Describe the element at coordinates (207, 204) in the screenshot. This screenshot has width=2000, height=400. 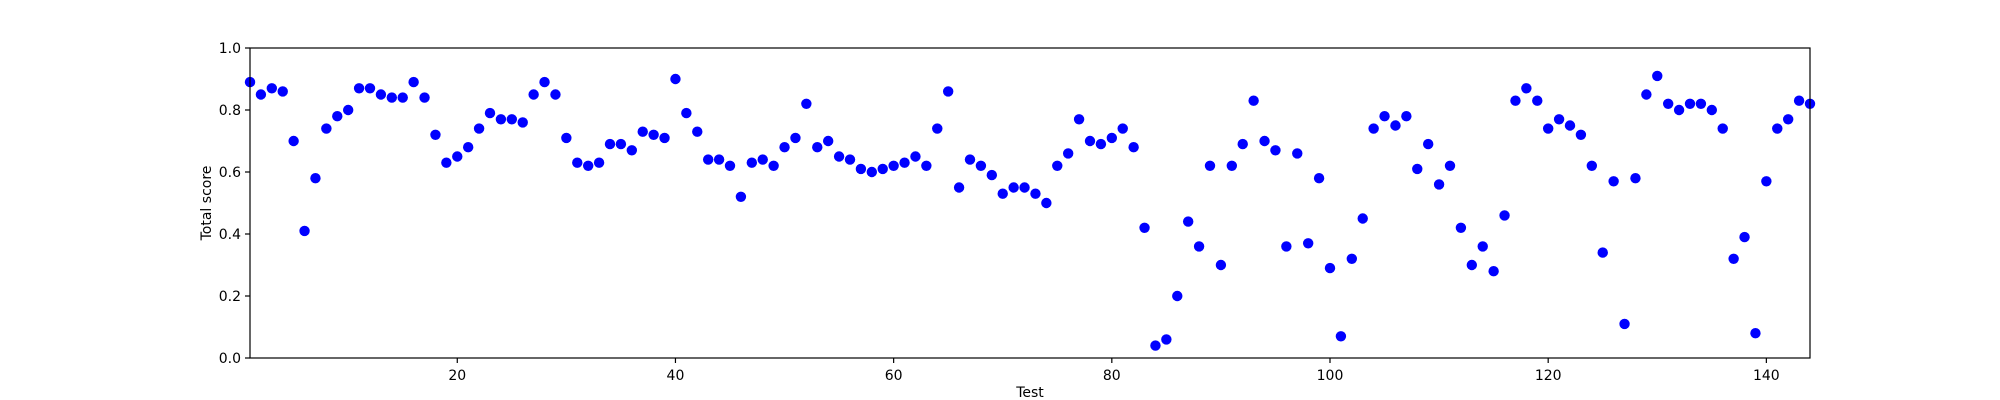
I see `y-axis-label: Total score` at that location.